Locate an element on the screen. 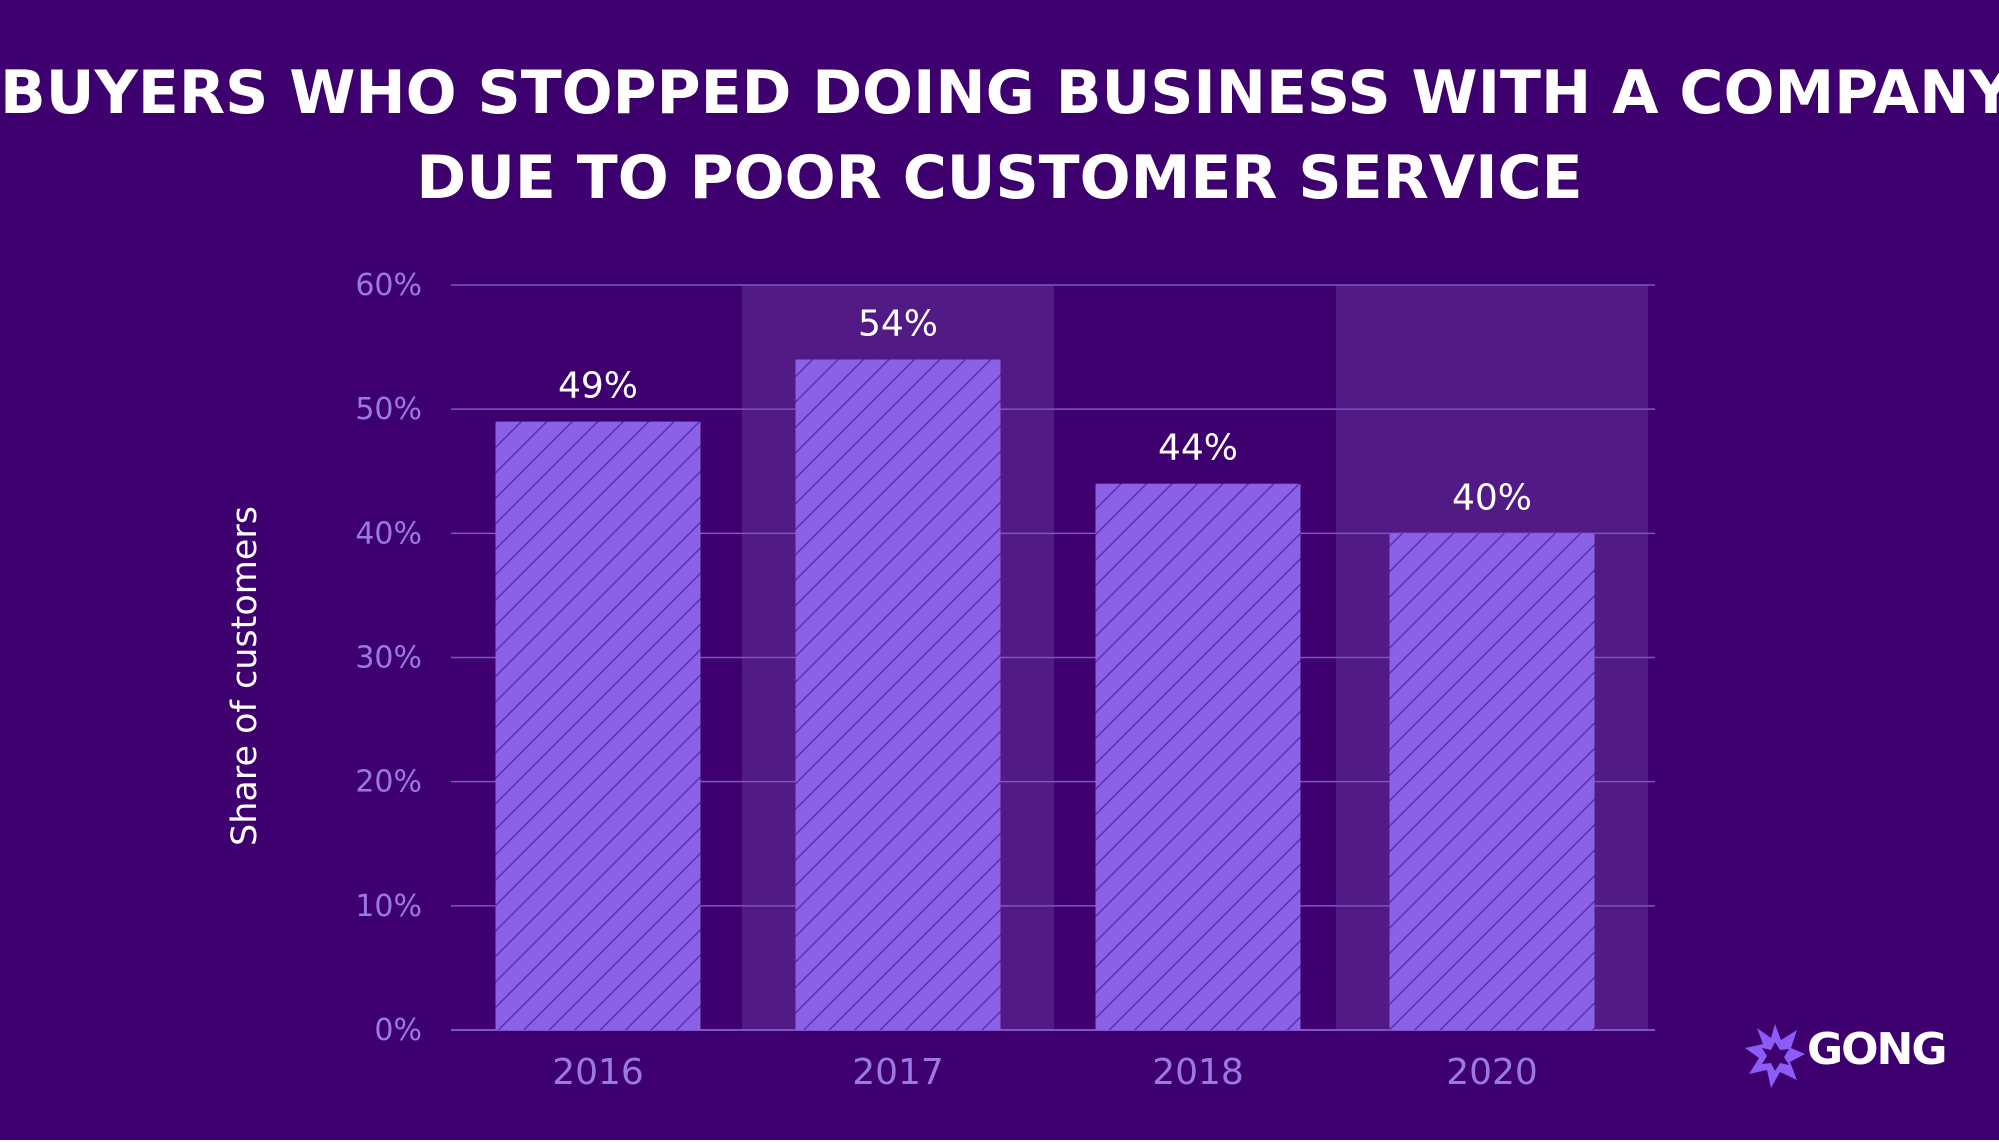 Image resolution: width=1999 pixels, height=1143 pixels. data-labels: 49% 54% 44% 40% is located at coordinates (1045, 411).